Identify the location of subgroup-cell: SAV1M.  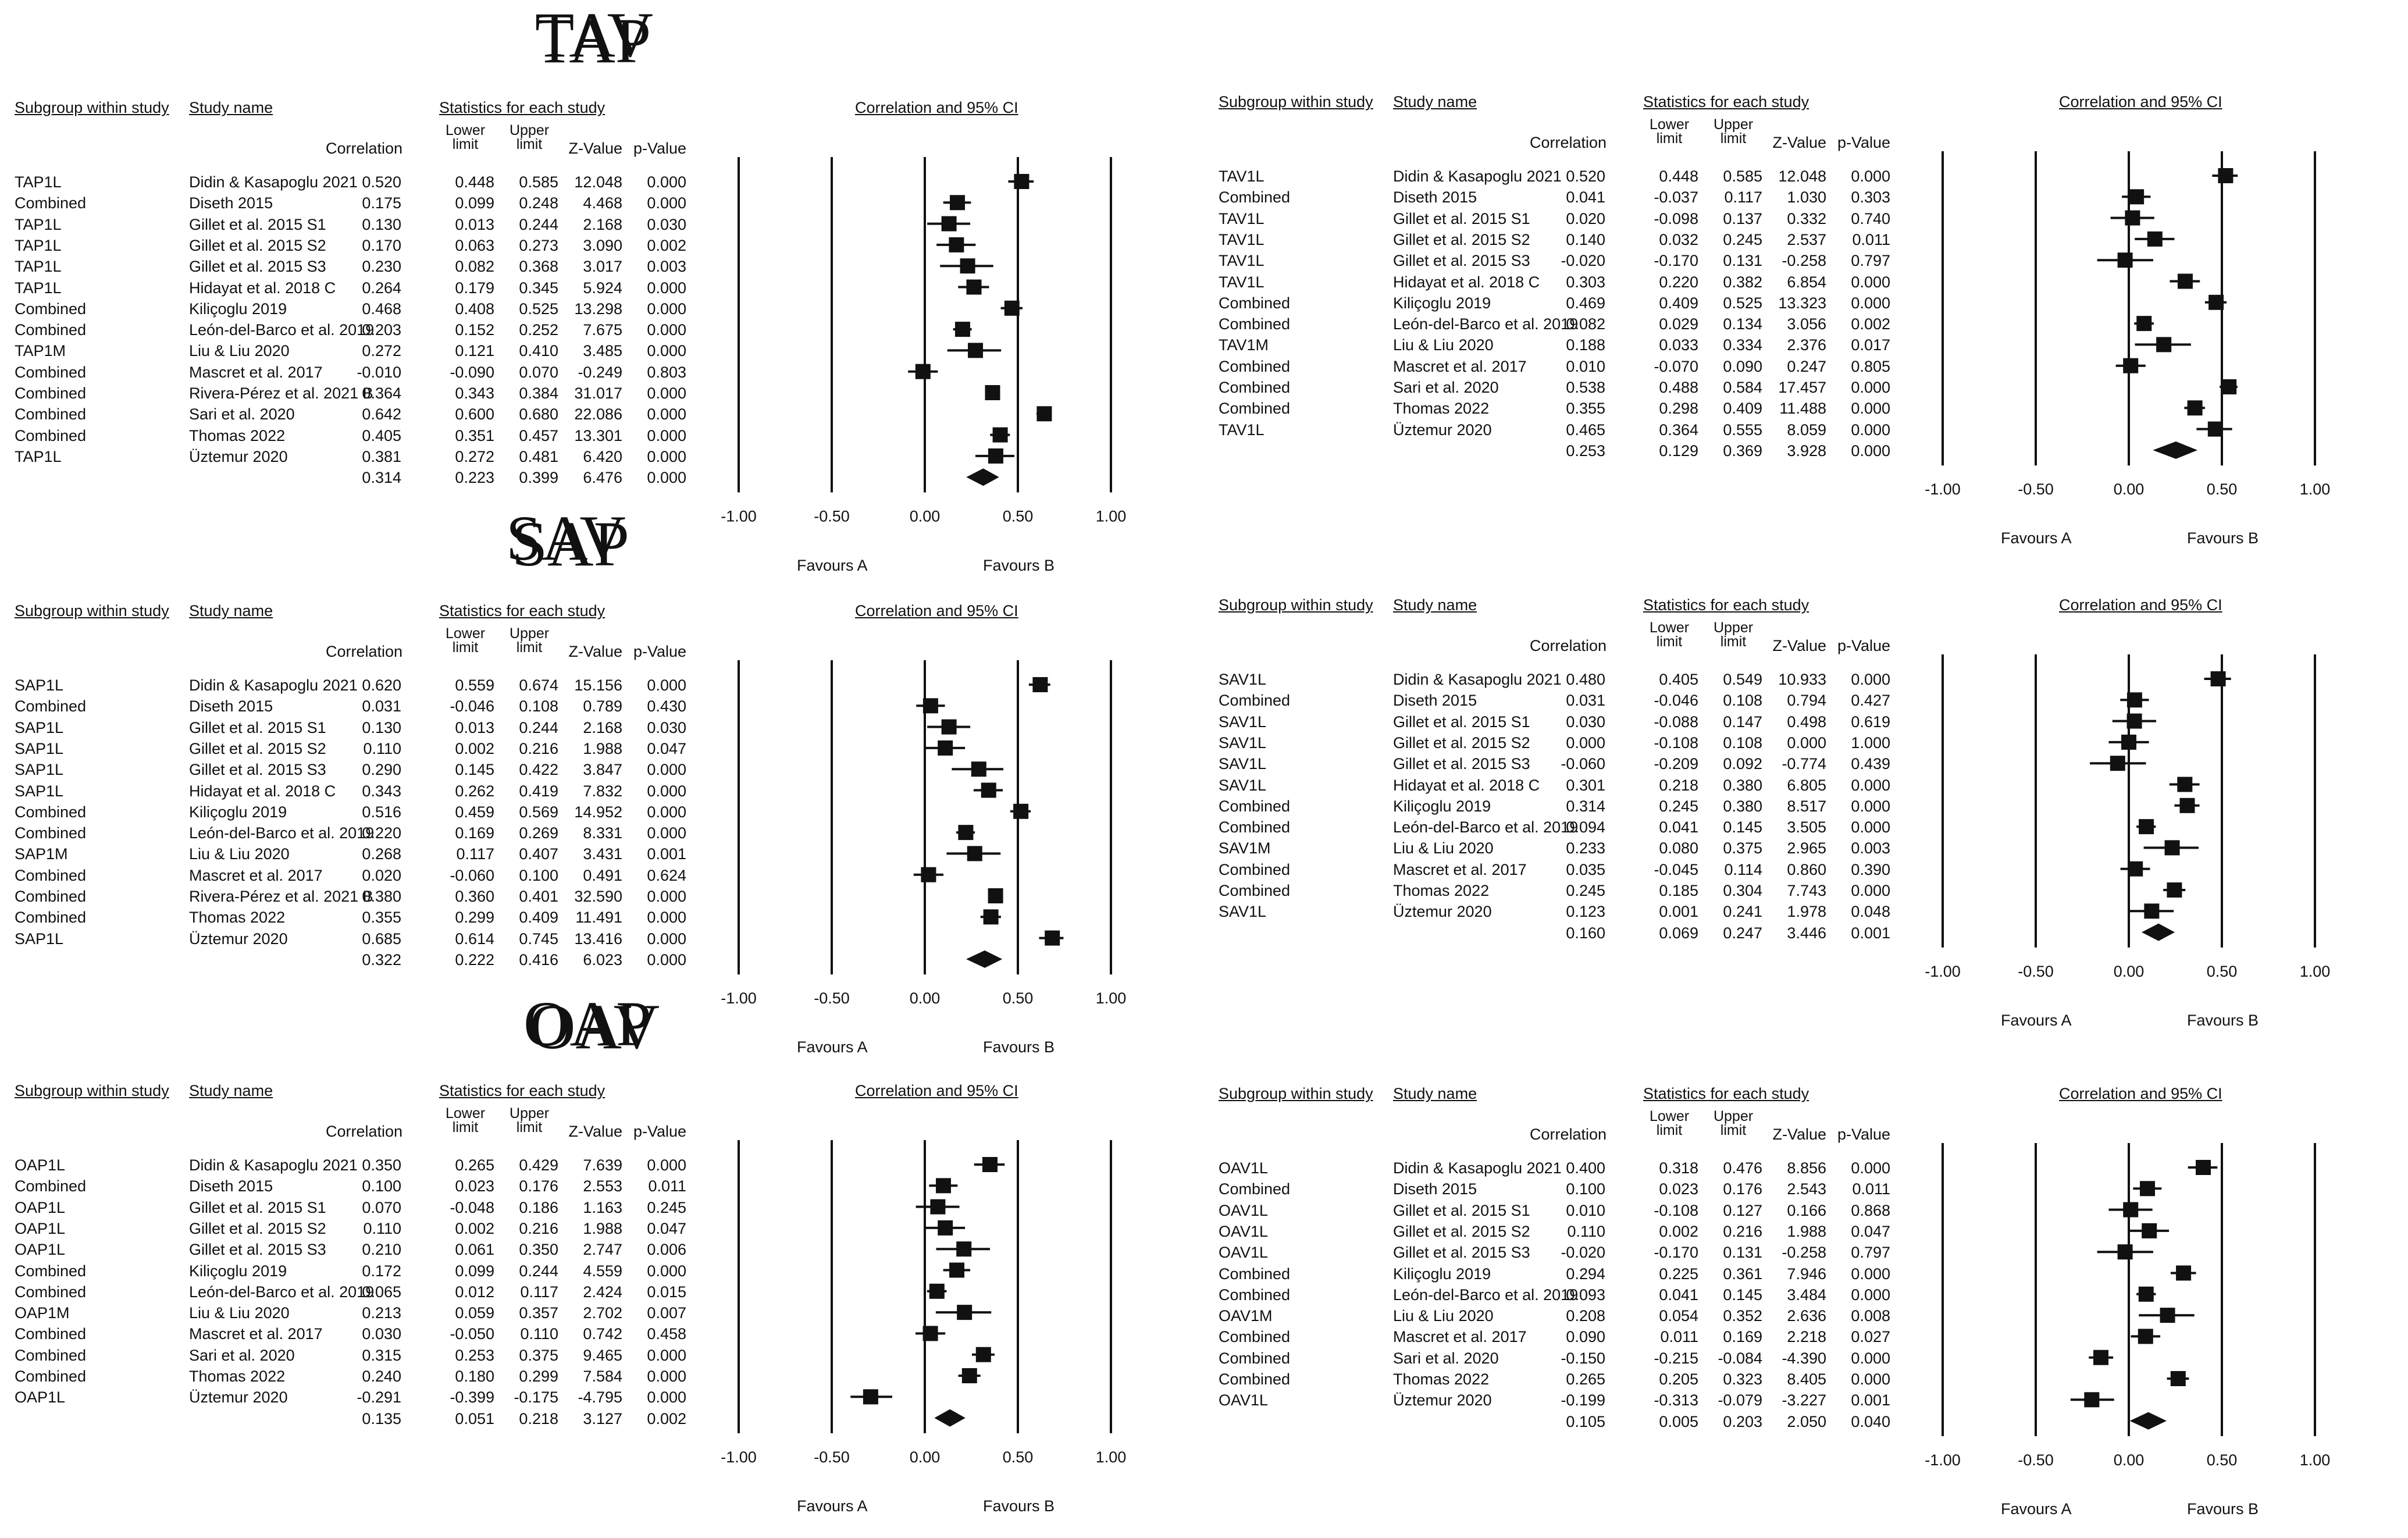
(1245, 848).